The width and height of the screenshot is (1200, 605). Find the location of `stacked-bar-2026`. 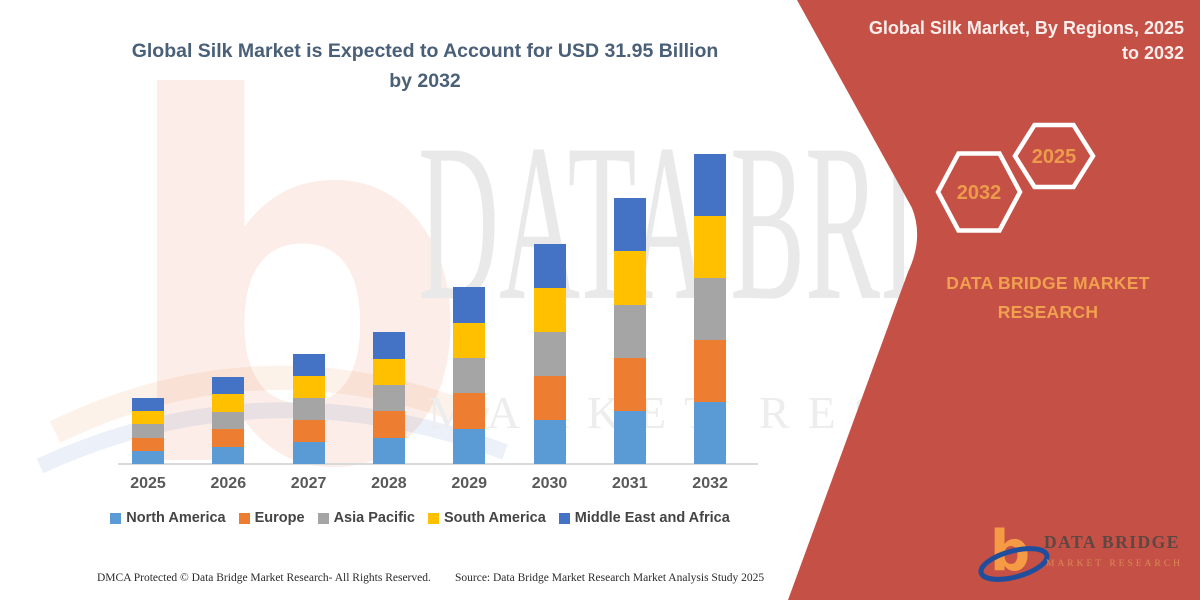

stacked-bar-2026 is located at coordinates (228, 420).